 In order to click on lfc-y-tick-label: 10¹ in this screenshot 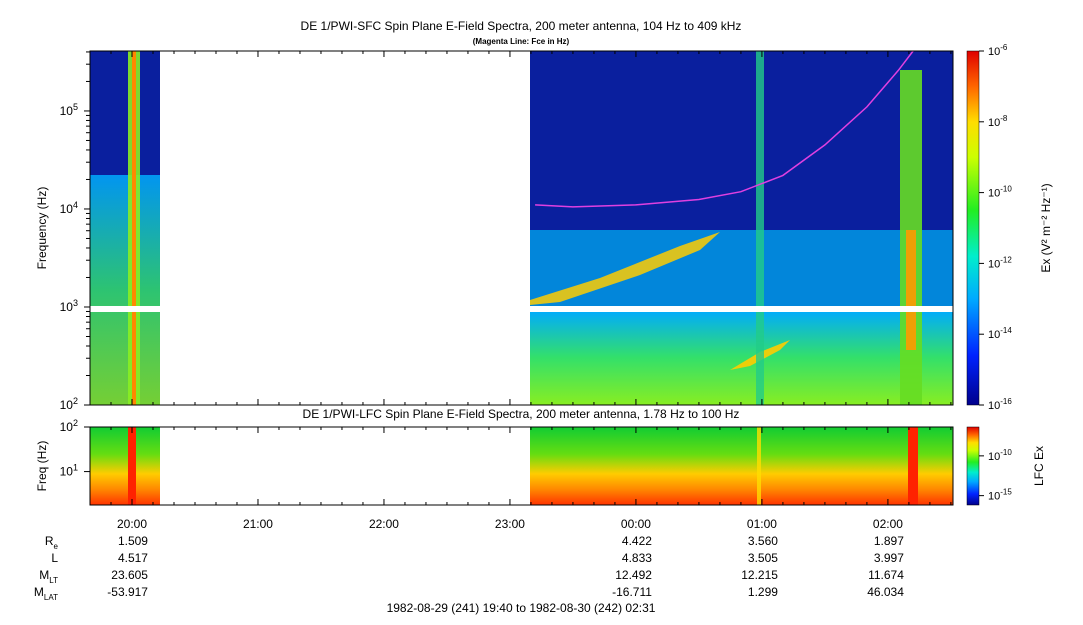, I will do `click(69, 471)`.